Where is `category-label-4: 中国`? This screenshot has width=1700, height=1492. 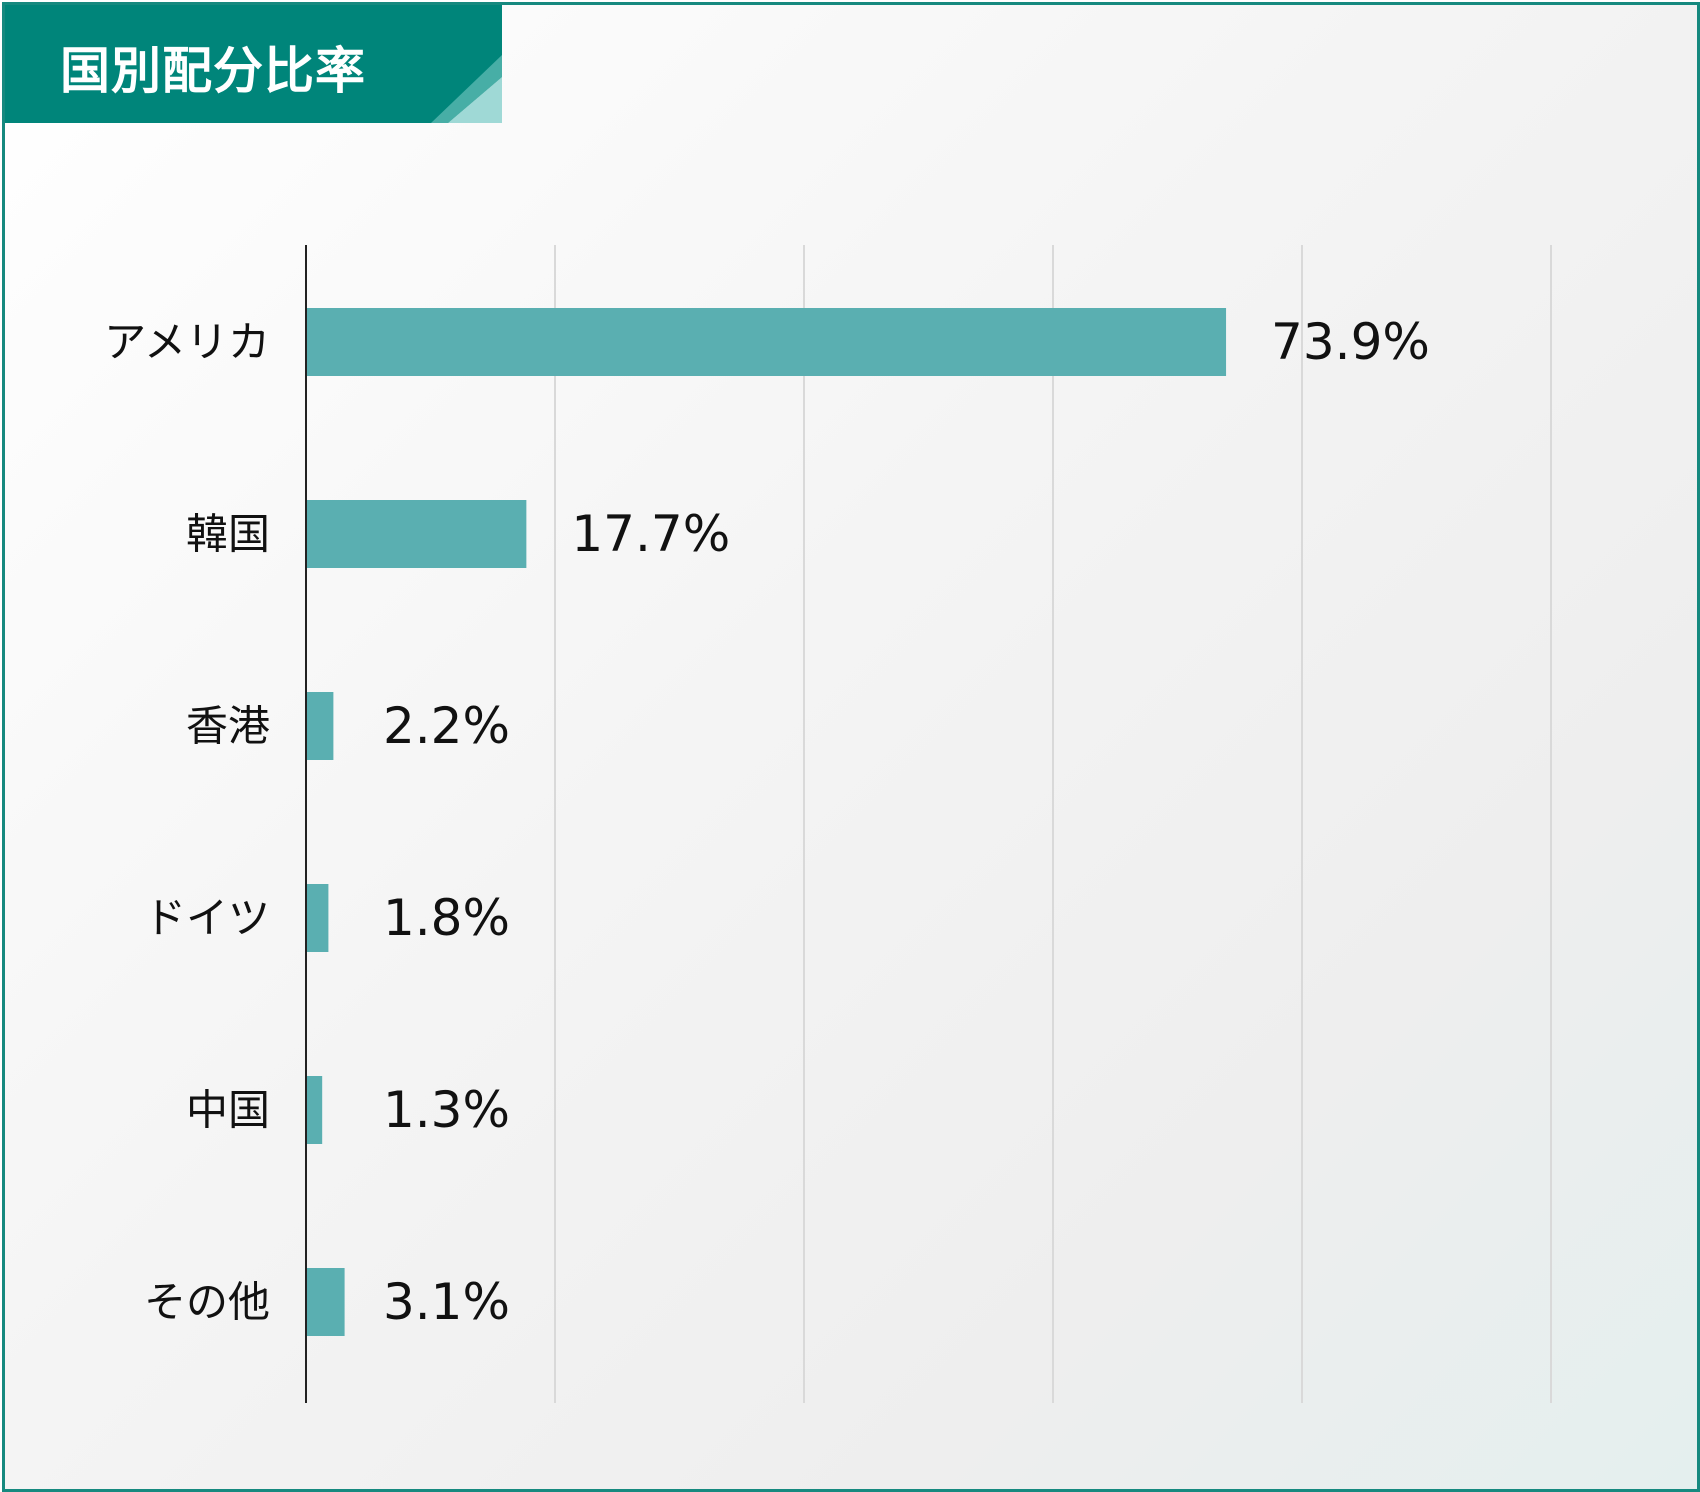
category-label-4: 中国 is located at coordinates (228, 1110).